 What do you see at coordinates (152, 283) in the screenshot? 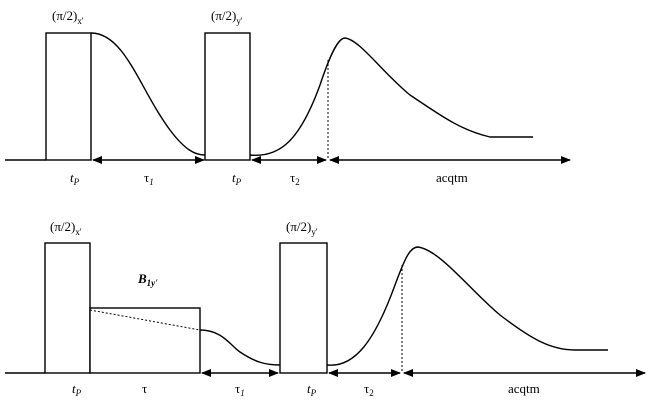
I see `label-part: 1y'` at bounding box center [152, 283].